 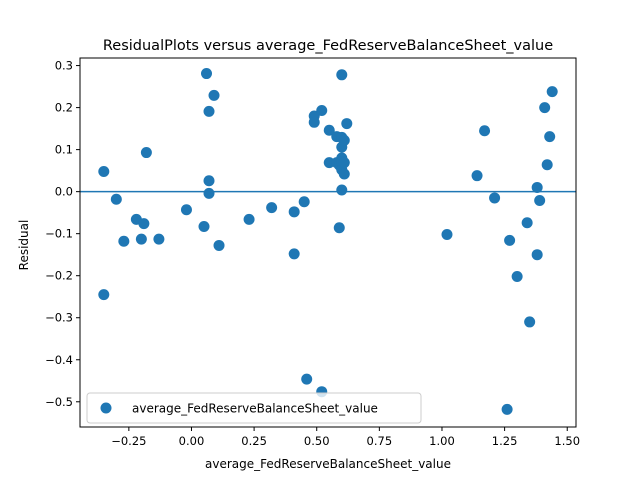 What do you see at coordinates (380, 441) in the screenshot?
I see `x-tick-label: 0.75` at bounding box center [380, 441].